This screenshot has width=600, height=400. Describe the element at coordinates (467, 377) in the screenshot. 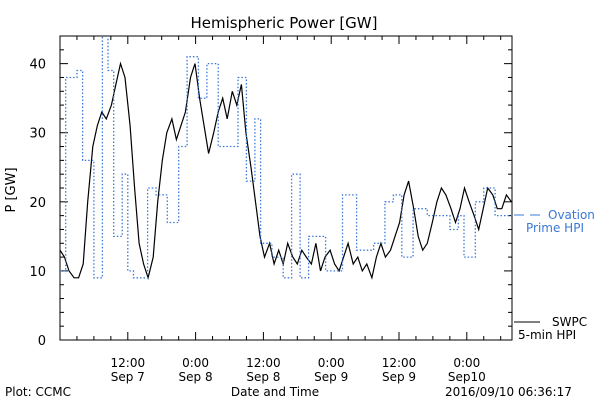

I see `x-tick-label-date: Sep10` at that location.